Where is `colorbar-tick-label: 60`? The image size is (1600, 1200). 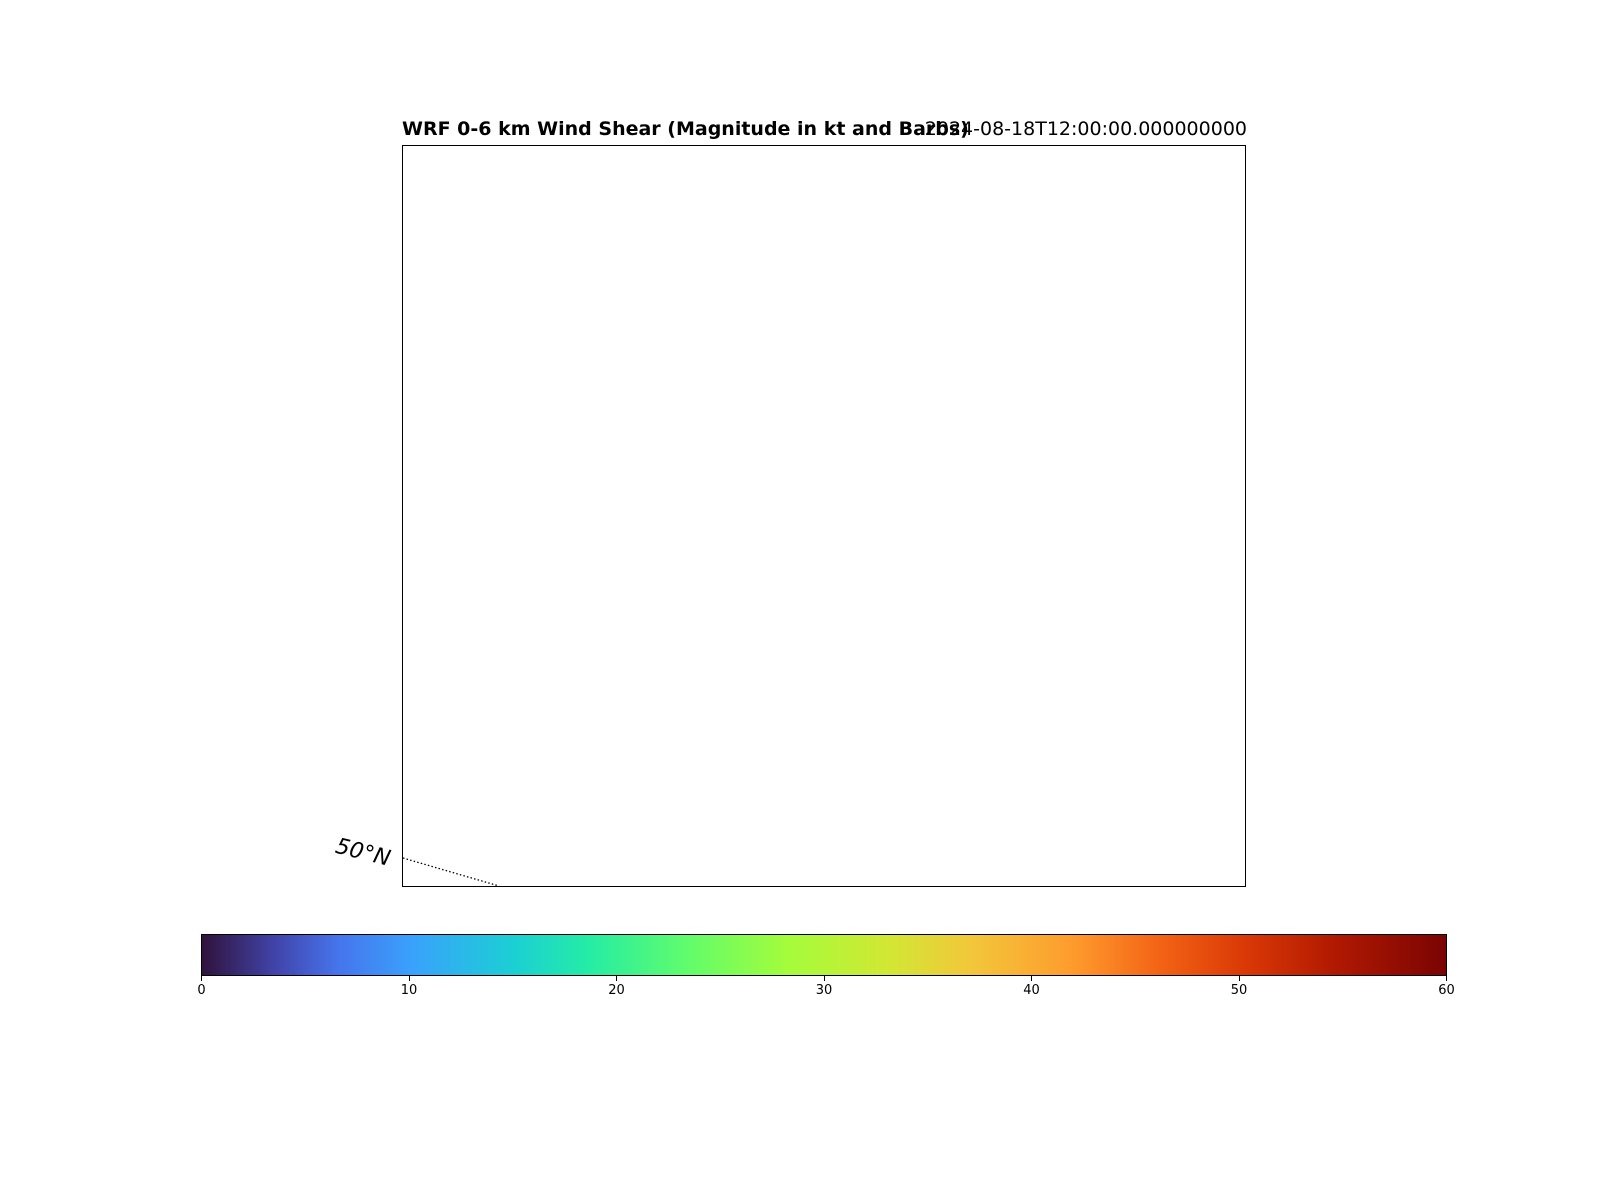 colorbar-tick-label: 60 is located at coordinates (1446, 990).